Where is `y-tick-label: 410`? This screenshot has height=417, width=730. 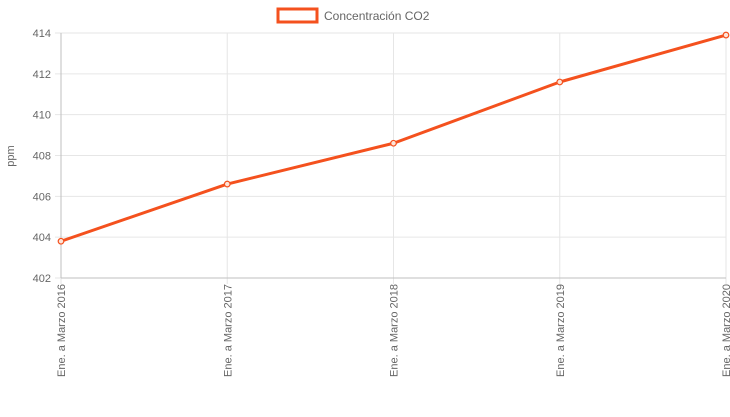 y-tick-label: 410 is located at coordinates (42, 116).